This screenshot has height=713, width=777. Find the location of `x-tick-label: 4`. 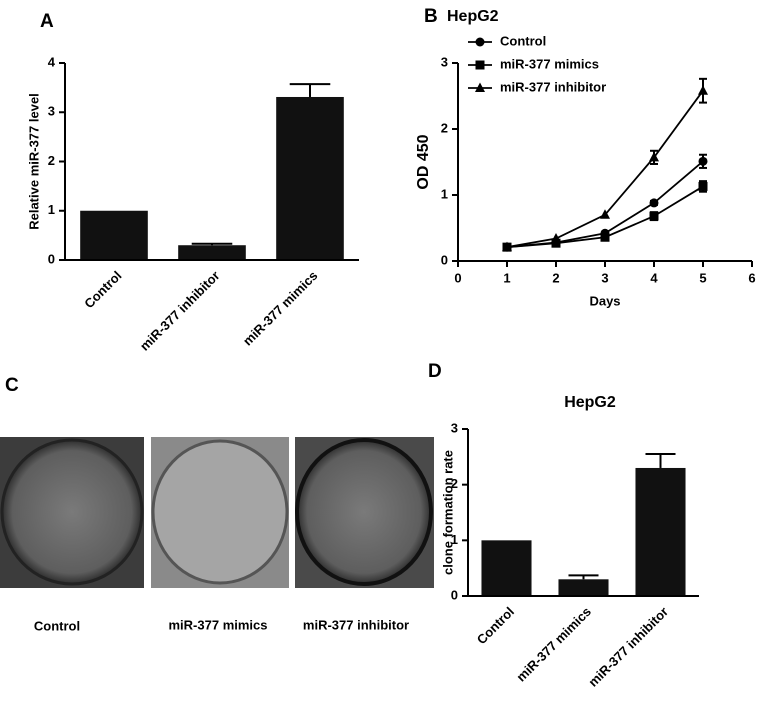

x-tick-label: 4 is located at coordinates (654, 277).